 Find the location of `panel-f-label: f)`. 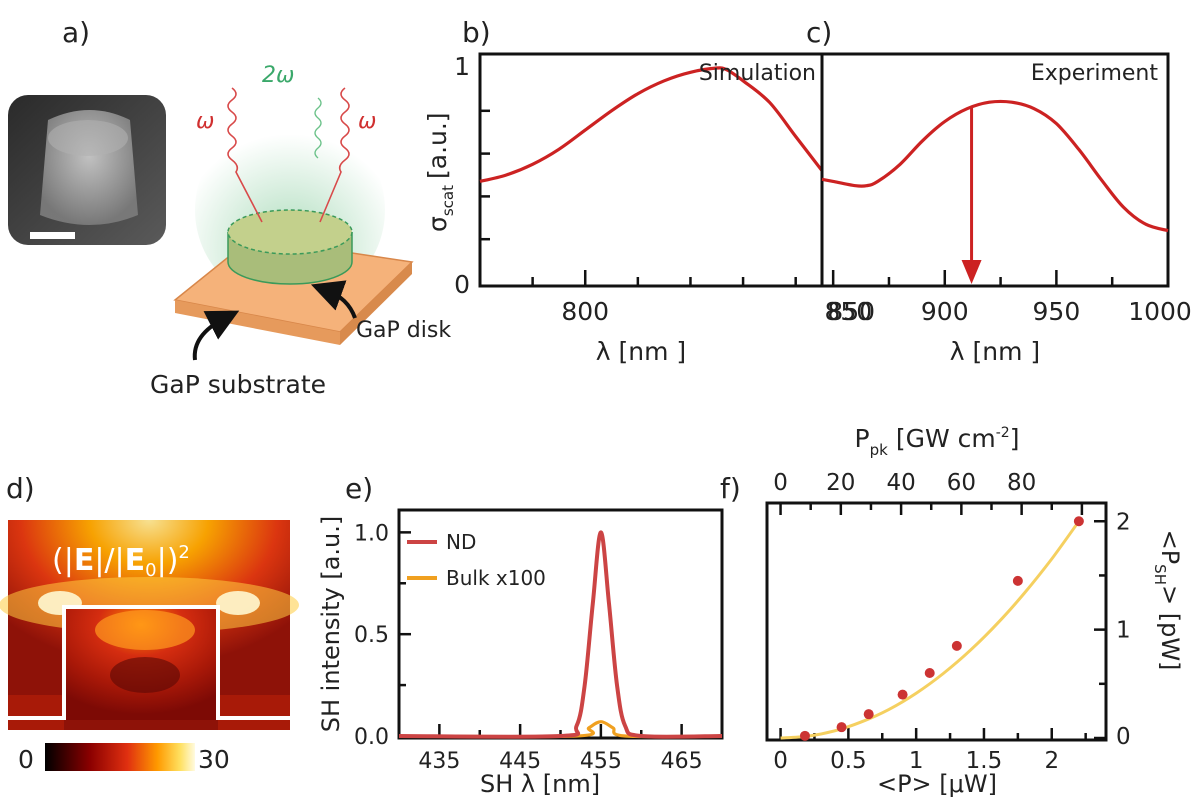

panel-f-label: f) is located at coordinates (730, 488).